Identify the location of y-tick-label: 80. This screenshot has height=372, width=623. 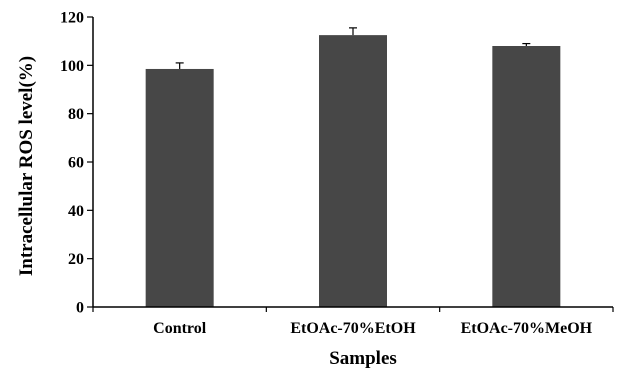
(76, 114).